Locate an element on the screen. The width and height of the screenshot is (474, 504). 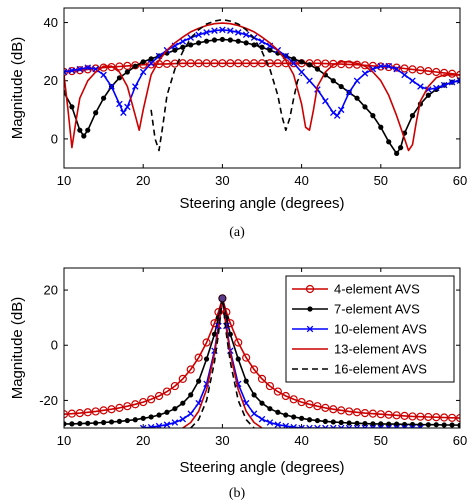
legend-item: 16-element AVS is located at coordinates (359, 369).